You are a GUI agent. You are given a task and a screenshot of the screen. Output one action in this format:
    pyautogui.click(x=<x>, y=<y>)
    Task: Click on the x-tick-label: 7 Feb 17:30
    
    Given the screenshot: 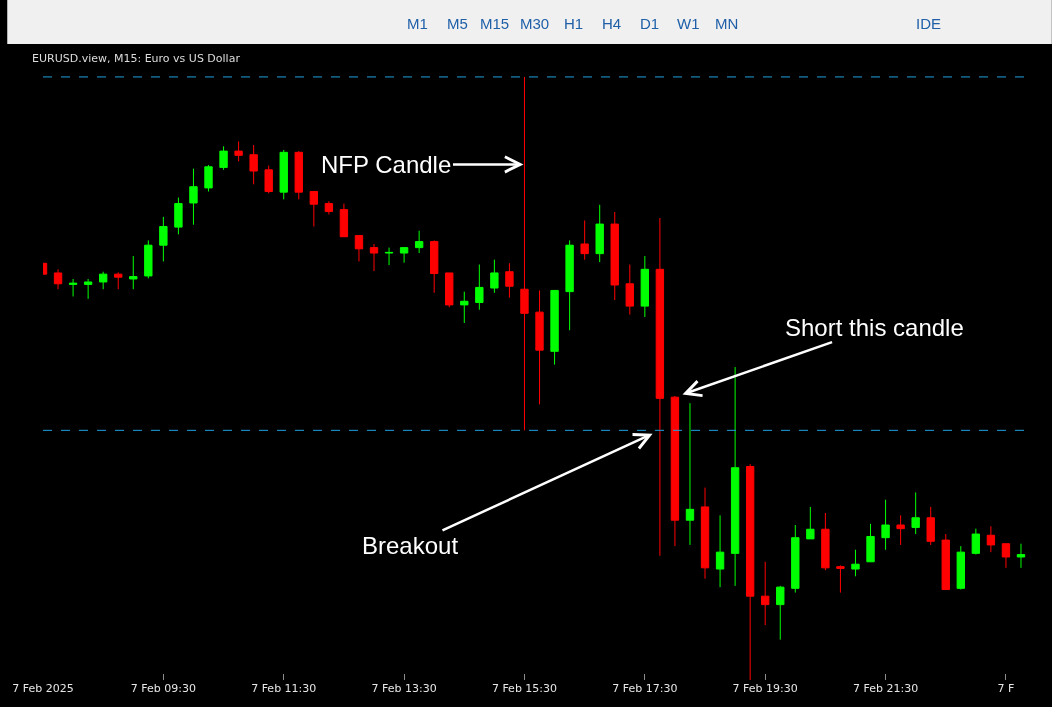 What is the action you would take?
    pyautogui.click(x=645, y=688)
    